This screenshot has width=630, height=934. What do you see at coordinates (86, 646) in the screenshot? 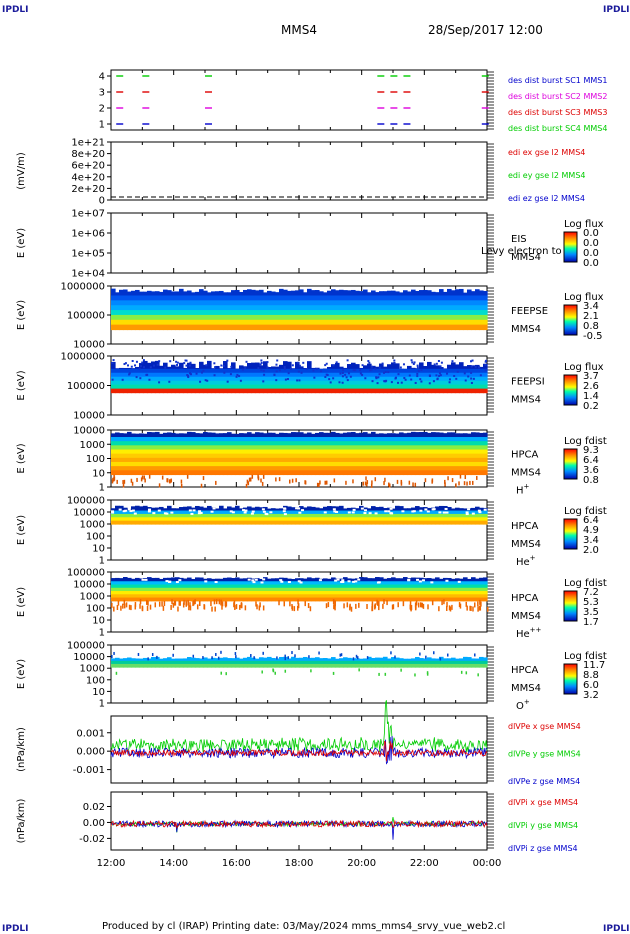
I see `y-tick-label: 100000` at bounding box center [86, 646].